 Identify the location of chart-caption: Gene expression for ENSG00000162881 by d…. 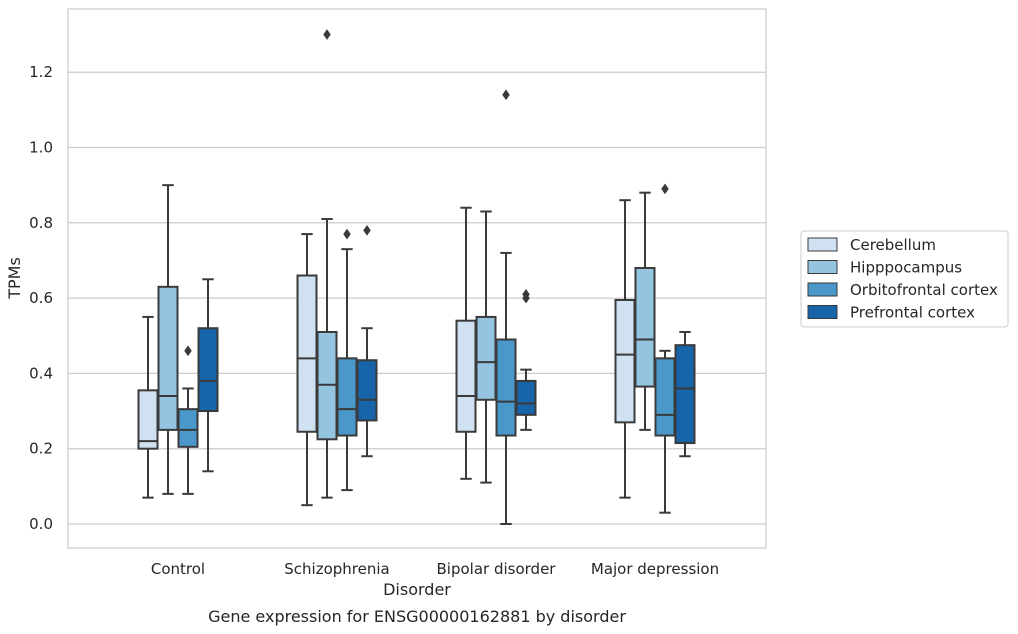
(417, 616).